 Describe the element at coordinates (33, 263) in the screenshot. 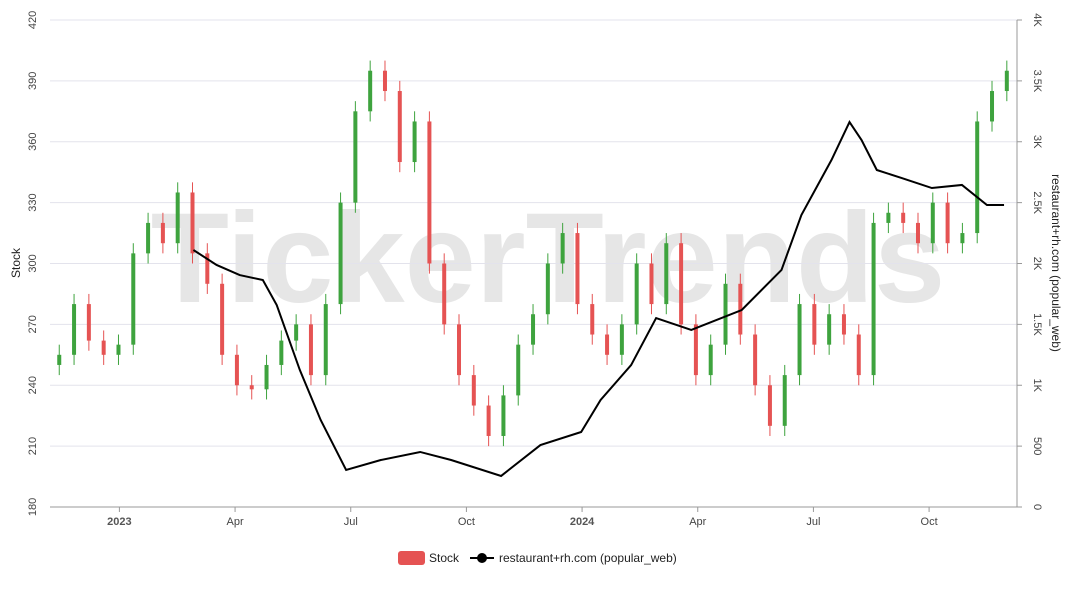

I see `y-tick-label: 300` at that location.